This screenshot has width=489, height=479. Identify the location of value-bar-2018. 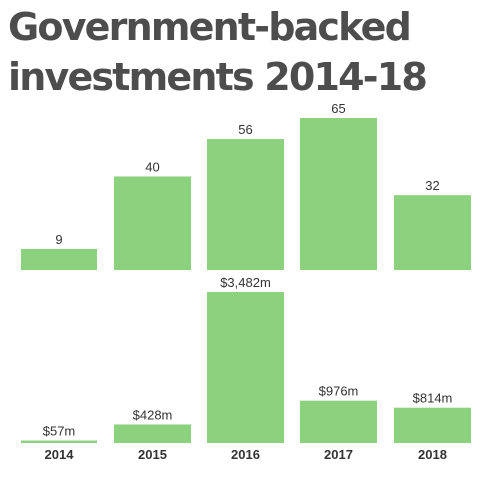
(432, 425).